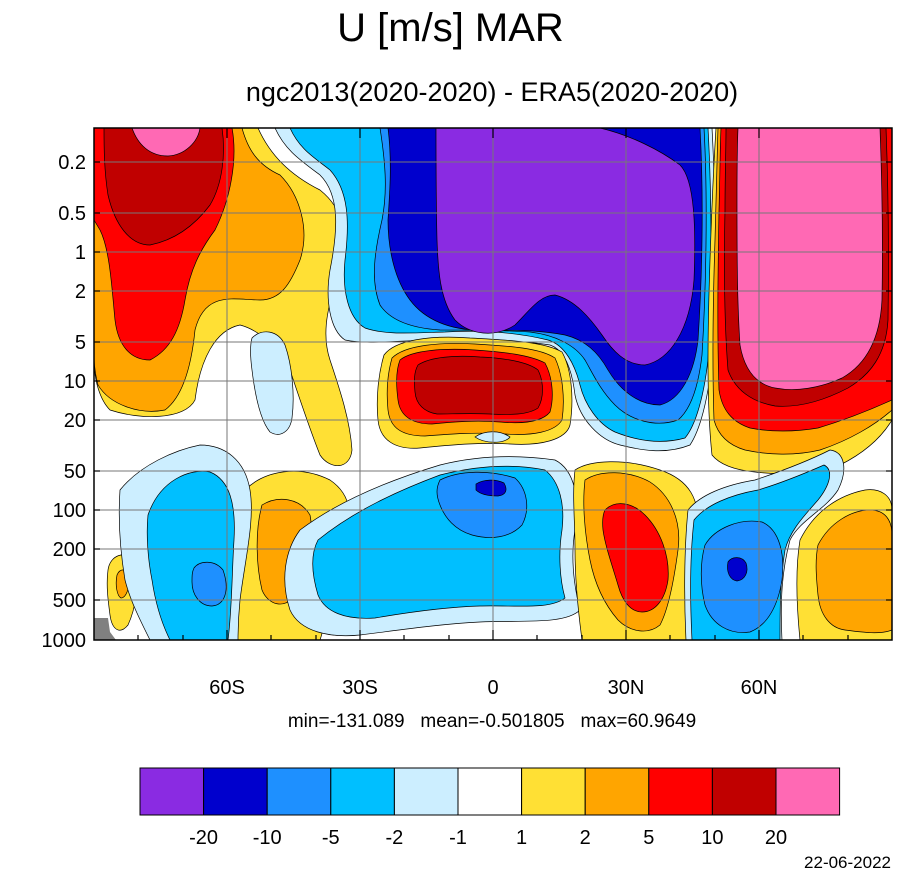 Image resolution: width=901 pixels, height=882 pixels. Describe the element at coordinates (69, 550) in the screenshot. I see `y-tick-label: 200` at that location.